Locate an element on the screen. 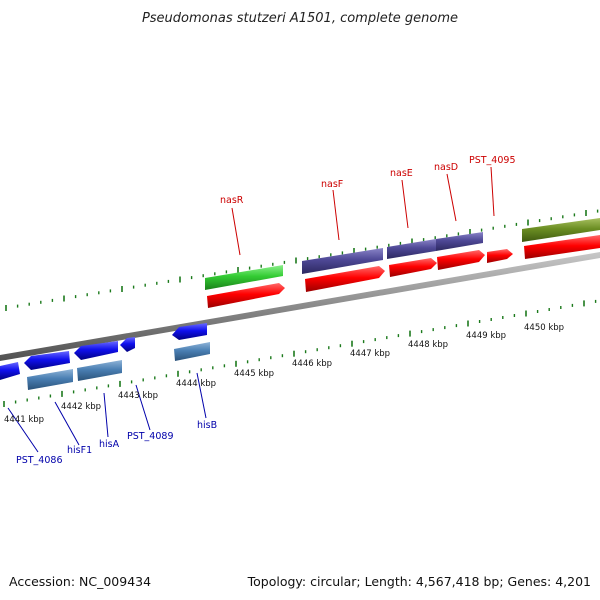 This screenshot has width=600, height=600. scale-label-4448: 4448 kbp is located at coordinates (428, 345).